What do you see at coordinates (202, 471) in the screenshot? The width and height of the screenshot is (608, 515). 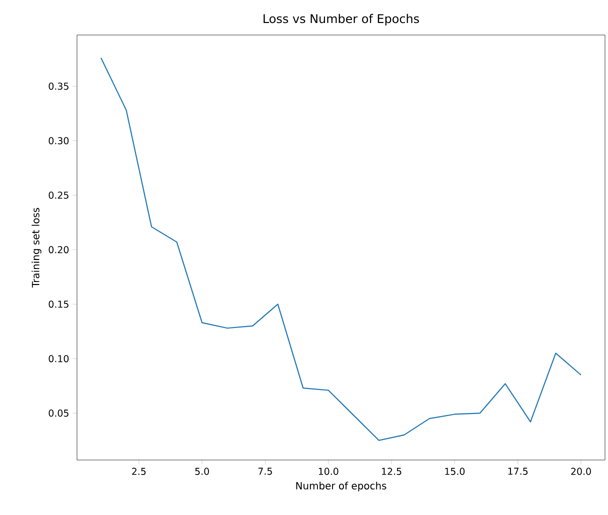 I see `x-tick-label: 5.0` at bounding box center [202, 471].